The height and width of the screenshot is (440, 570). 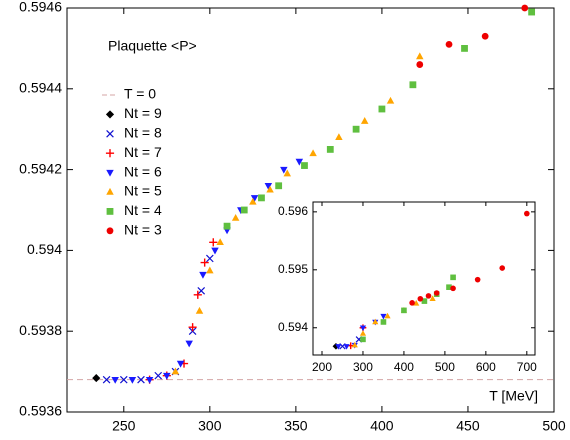 What do you see at coordinates (293, 211) in the screenshot?
I see `y-tick-label: 0.596` at bounding box center [293, 211].